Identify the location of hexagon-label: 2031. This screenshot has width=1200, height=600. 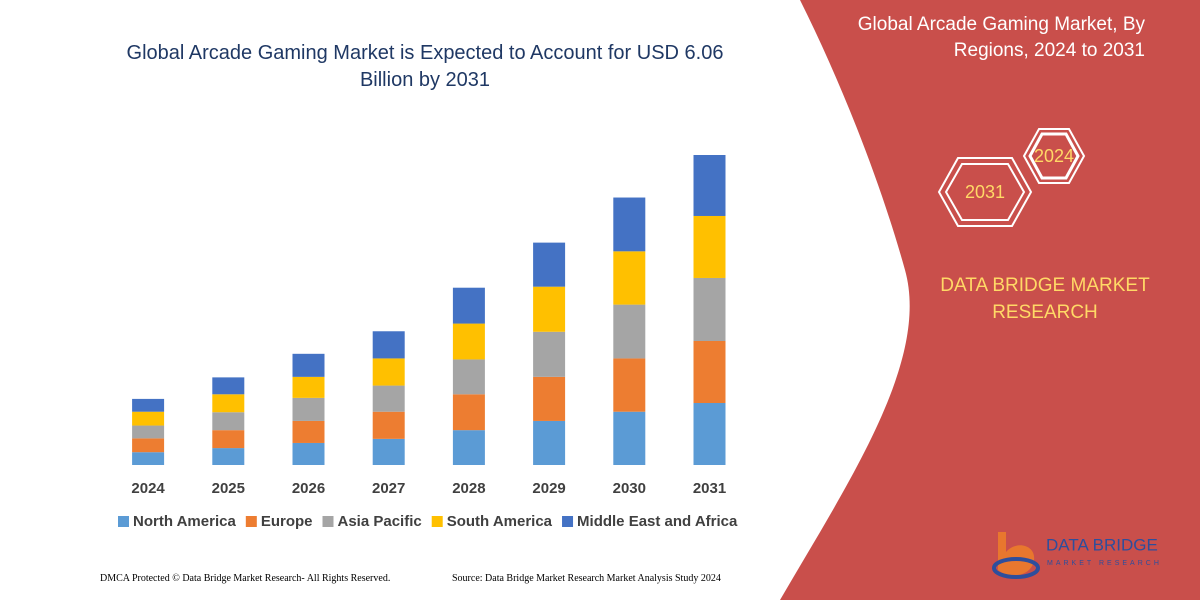
(985, 192).